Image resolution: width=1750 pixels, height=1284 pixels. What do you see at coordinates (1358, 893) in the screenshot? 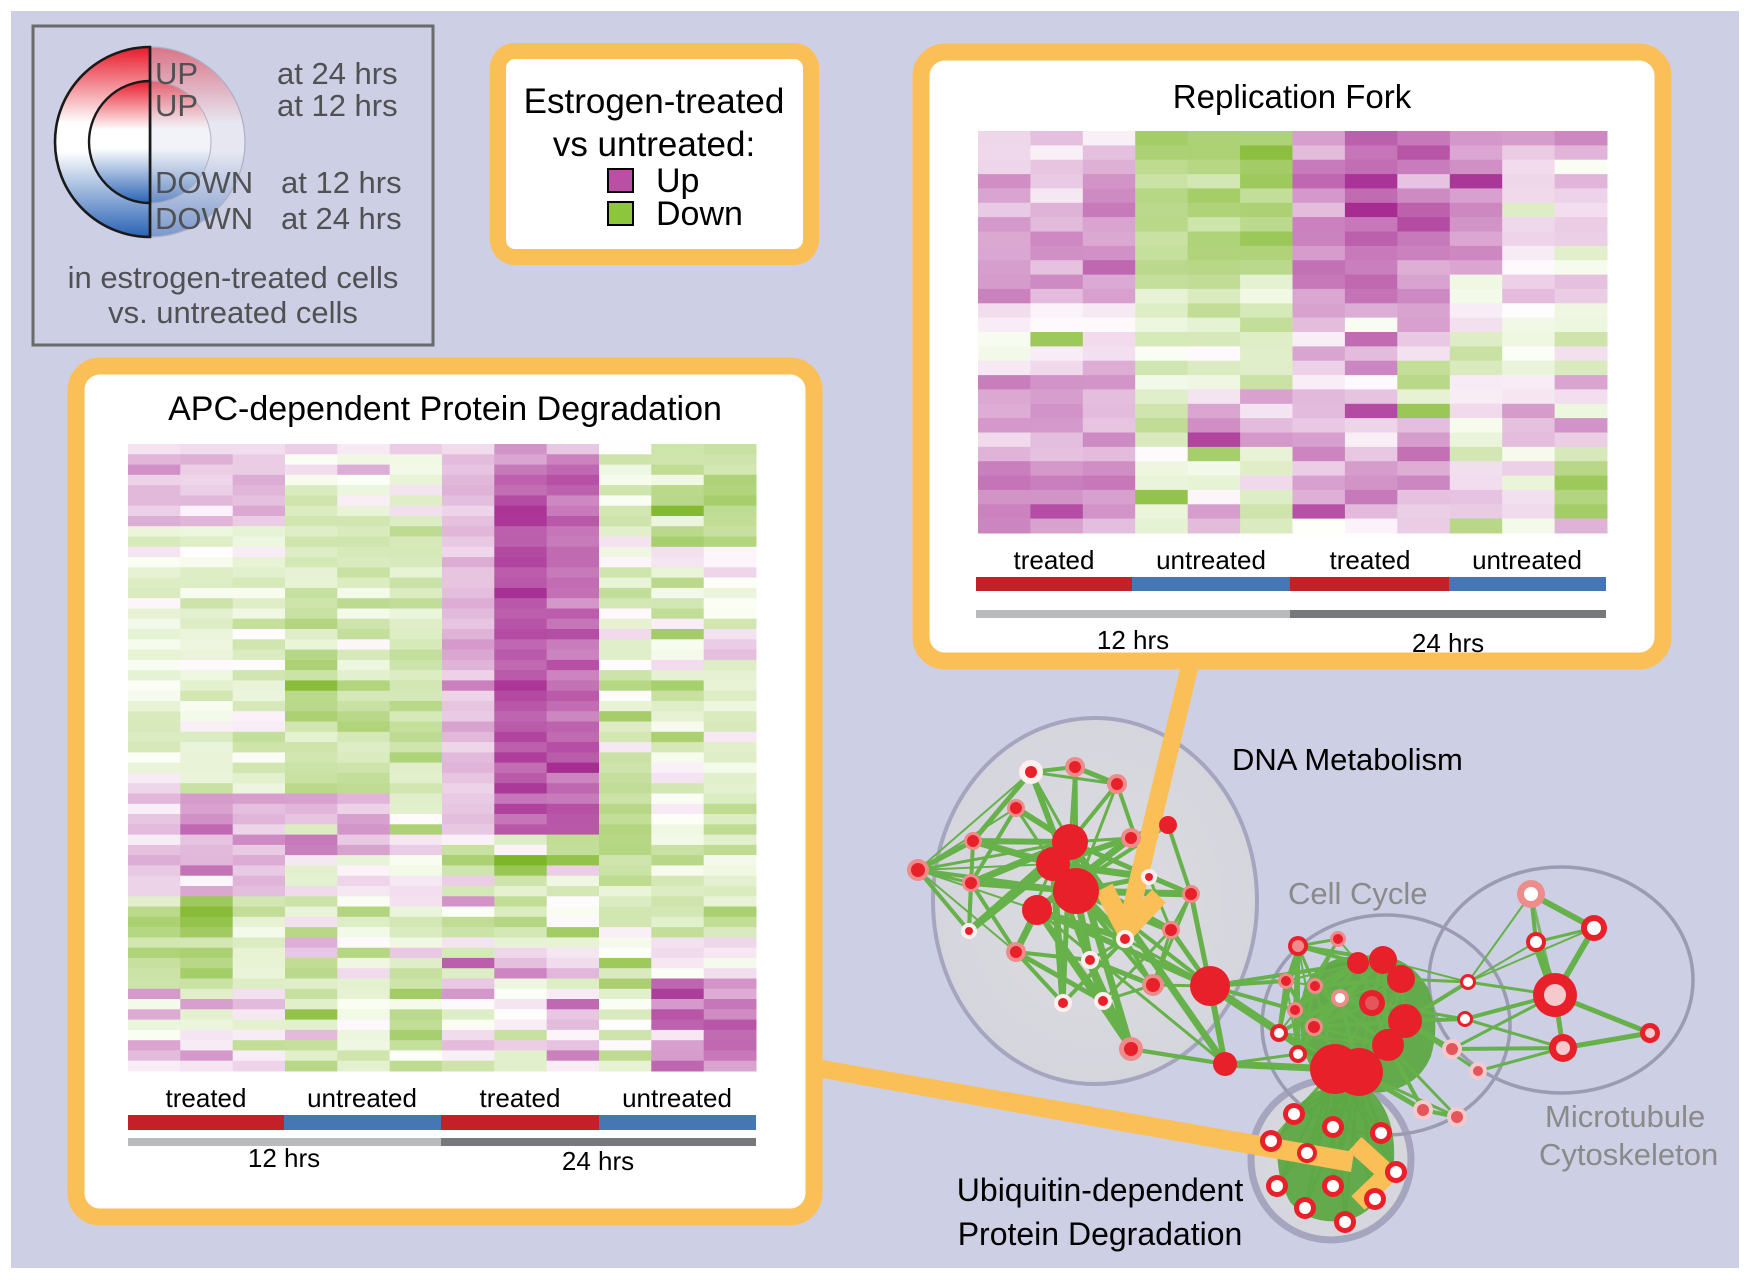
I see `svg-text: Cell Cycle` at bounding box center [1358, 893].